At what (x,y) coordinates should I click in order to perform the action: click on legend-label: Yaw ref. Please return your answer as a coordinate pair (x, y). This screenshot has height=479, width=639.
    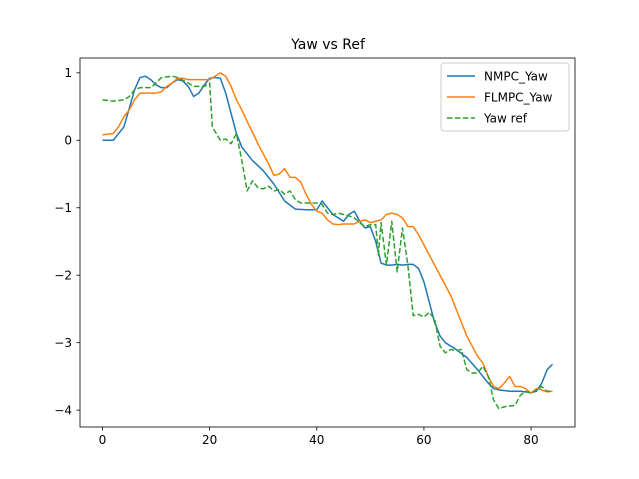
    Looking at the image, I should click on (505, 118).